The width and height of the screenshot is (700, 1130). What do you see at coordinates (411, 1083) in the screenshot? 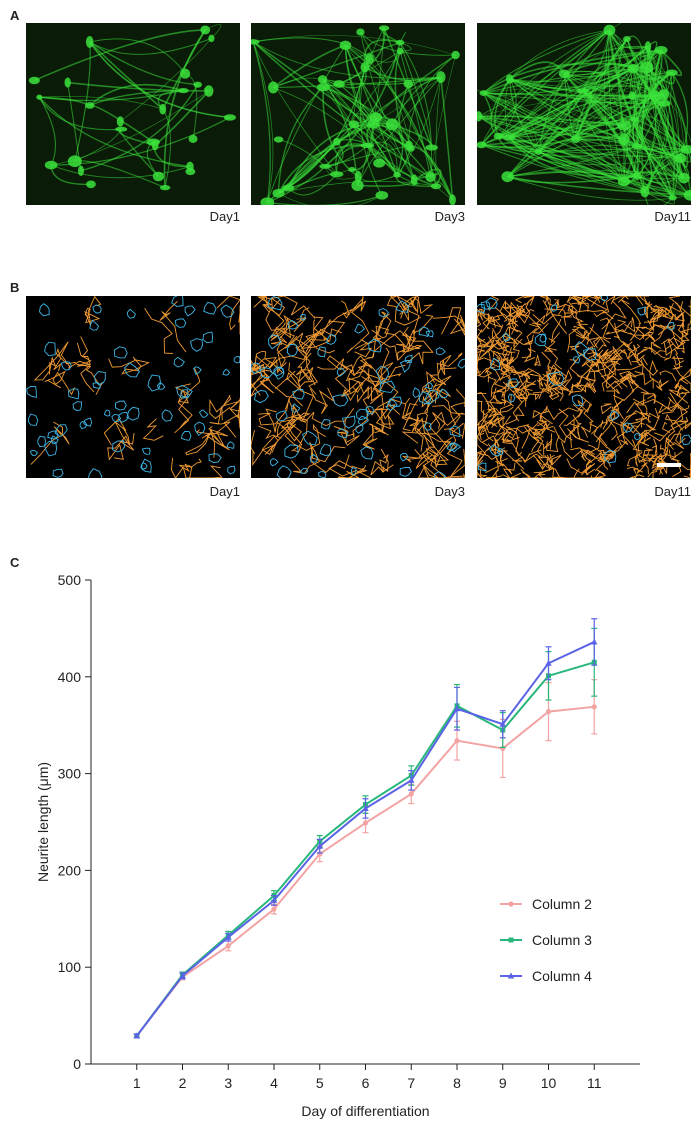
I see `x-tick-label: 7` at bounding box center [411, 1083].